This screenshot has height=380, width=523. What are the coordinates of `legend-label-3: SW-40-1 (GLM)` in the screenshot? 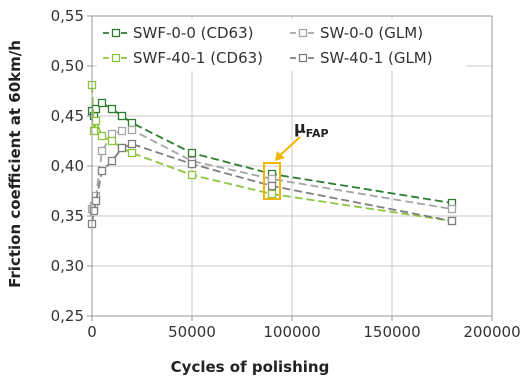 It's located at (376, 58).